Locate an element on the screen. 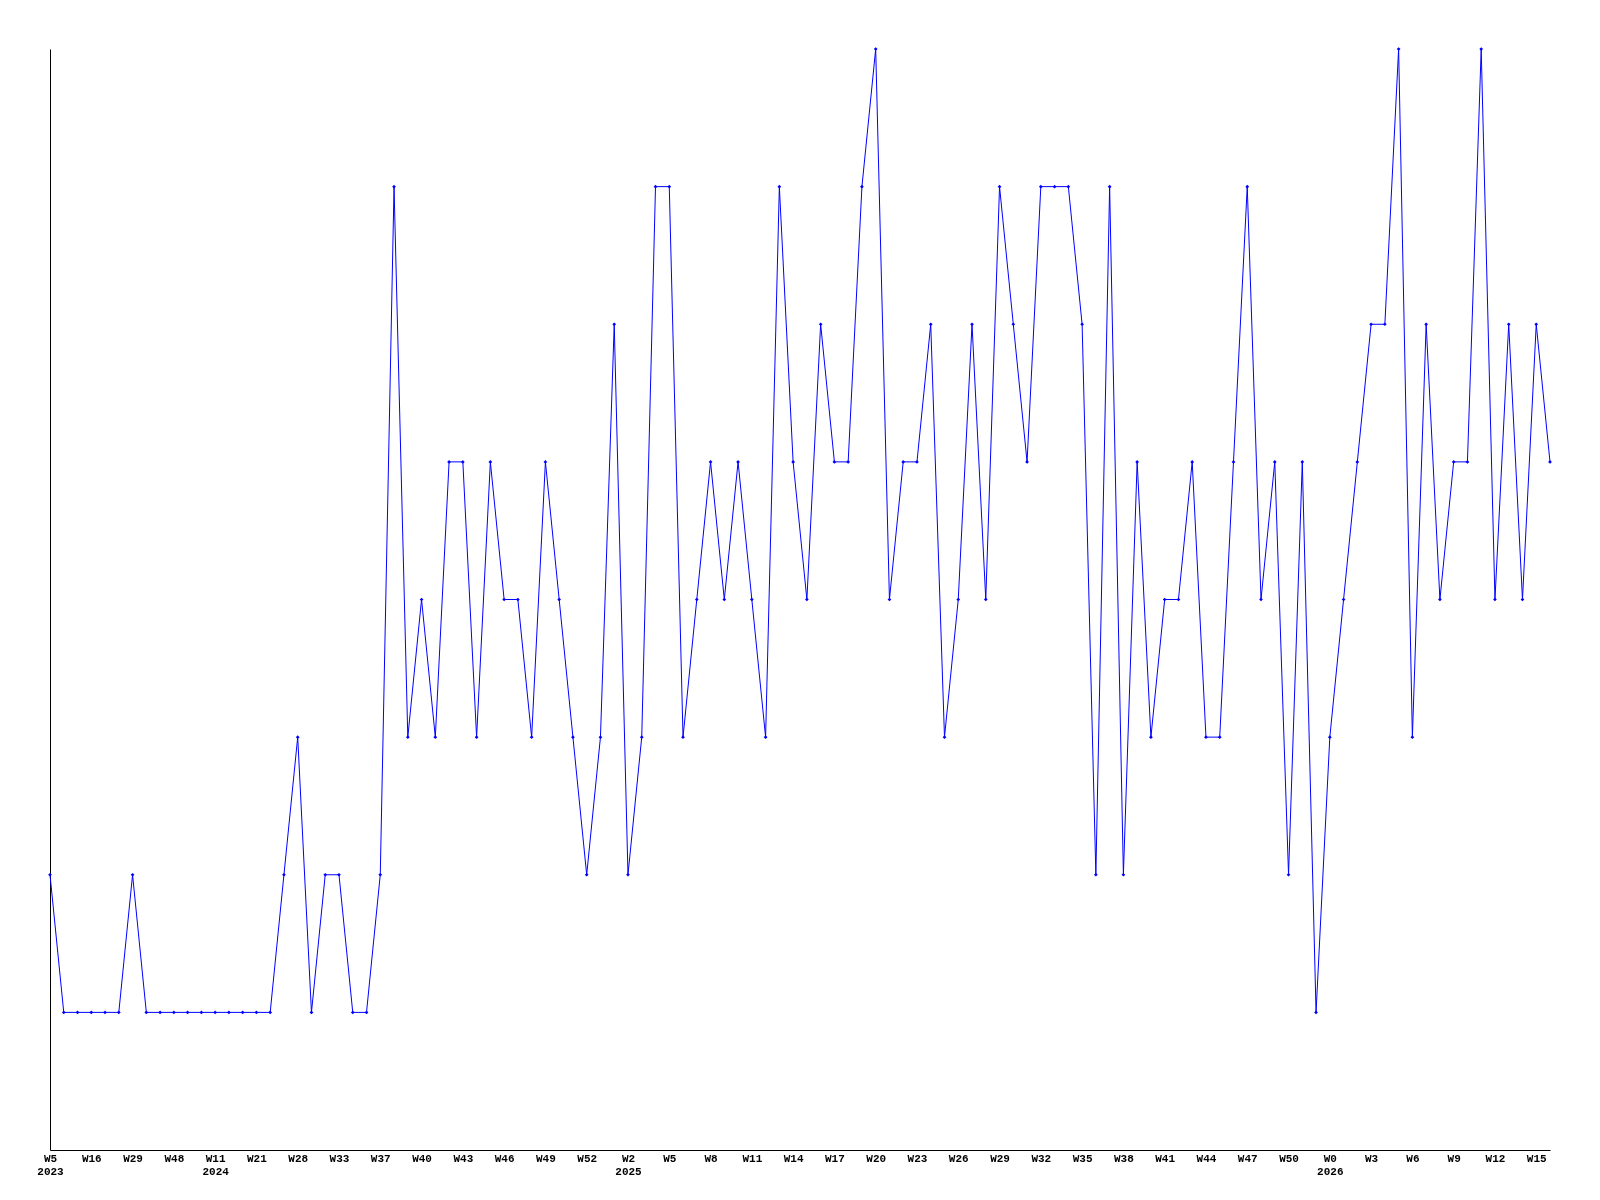  x-tick-label: W23 is located at coordinates (917, 1158).